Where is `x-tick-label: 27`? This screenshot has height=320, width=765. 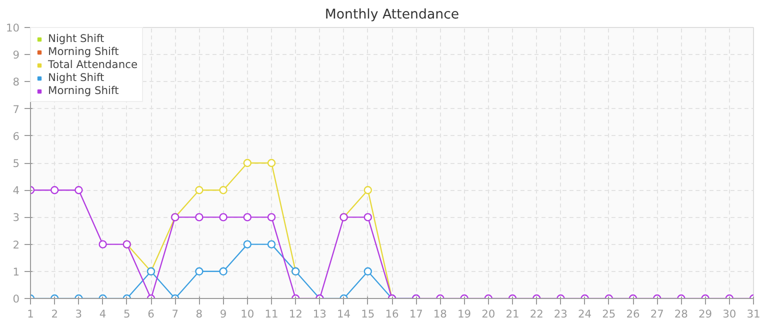
x-tick-label: 27 is located at coordinates (657, 314).